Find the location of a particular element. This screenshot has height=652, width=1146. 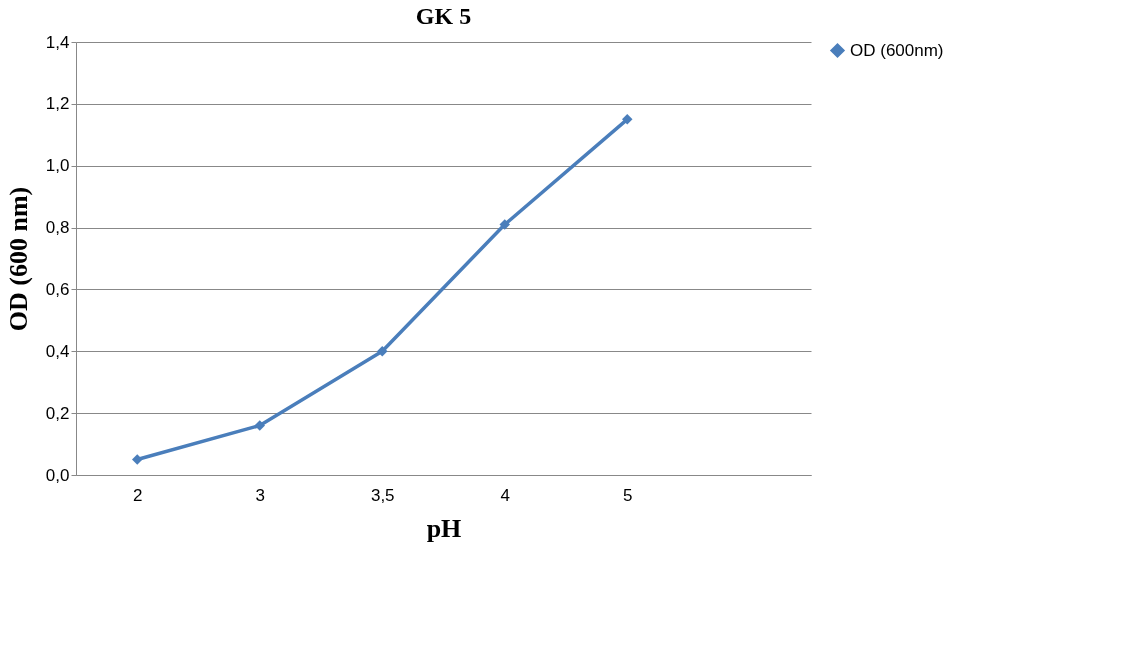

y-tick-label: 1,2 is located at coordinates (57, 104).